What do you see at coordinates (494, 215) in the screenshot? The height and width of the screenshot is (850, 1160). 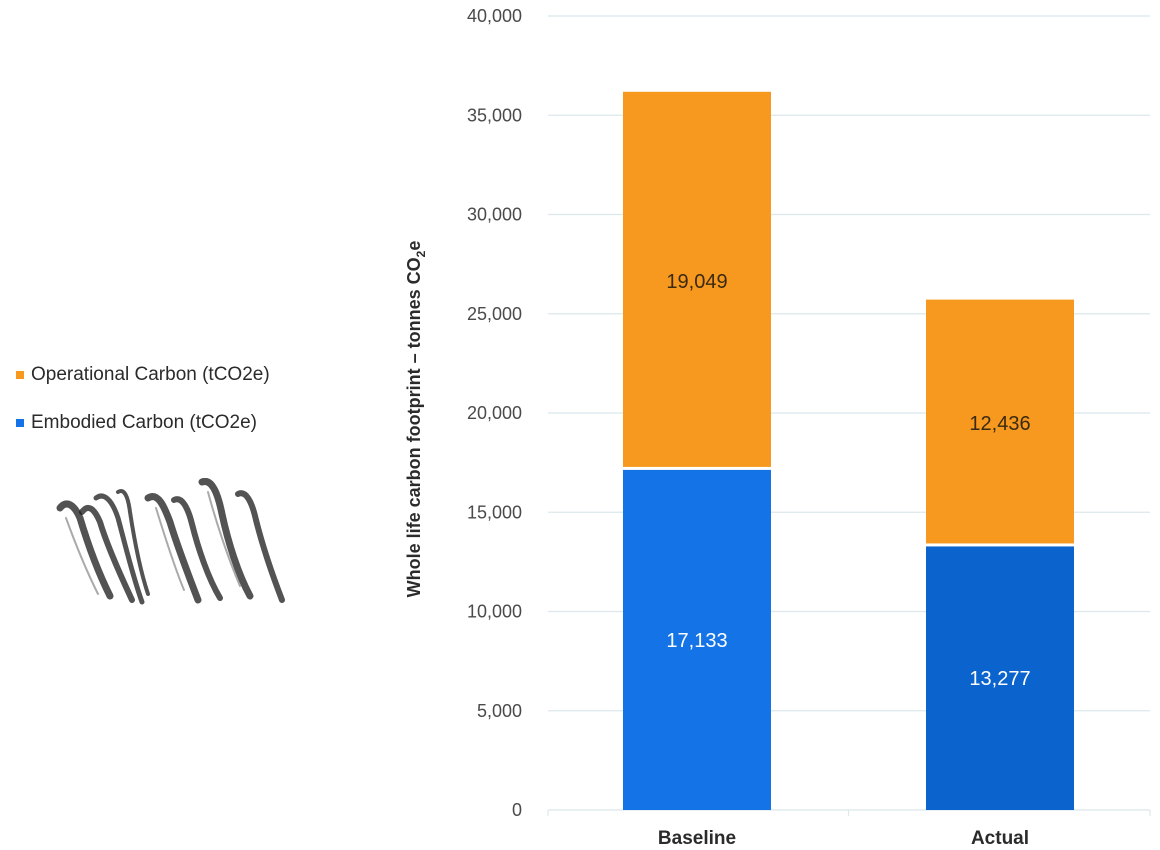 I see `y-tick-label: 30,000` at bounding box center [494, 215].